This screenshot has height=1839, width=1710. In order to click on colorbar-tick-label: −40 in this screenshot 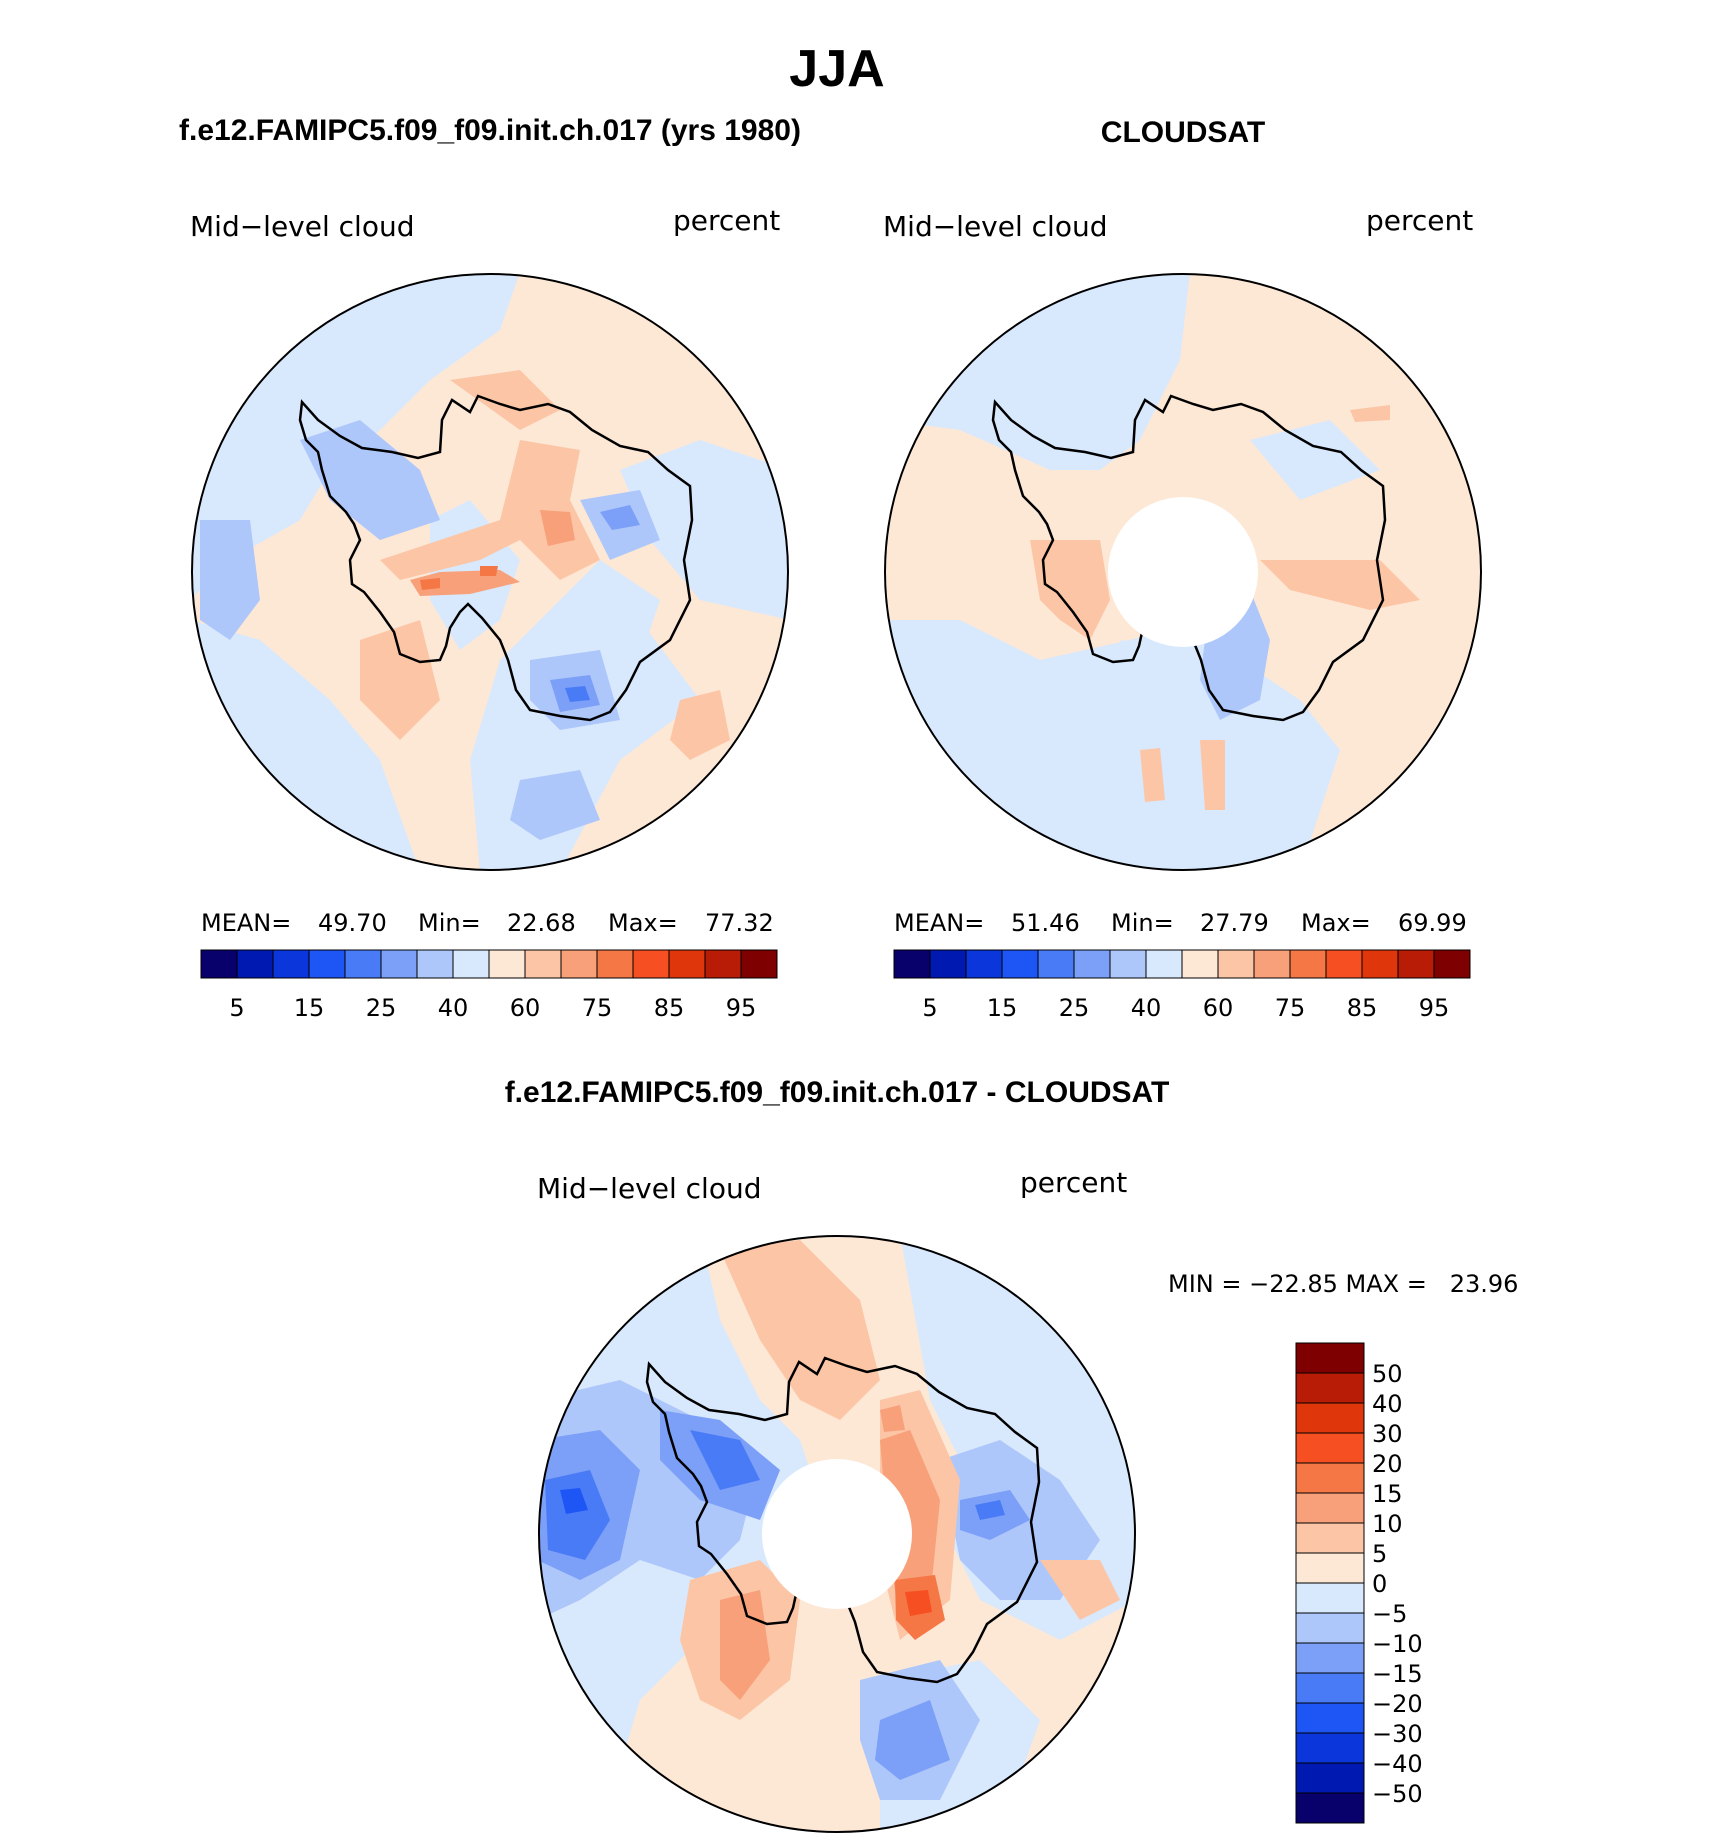, I will do `click(1397, 1764)`.